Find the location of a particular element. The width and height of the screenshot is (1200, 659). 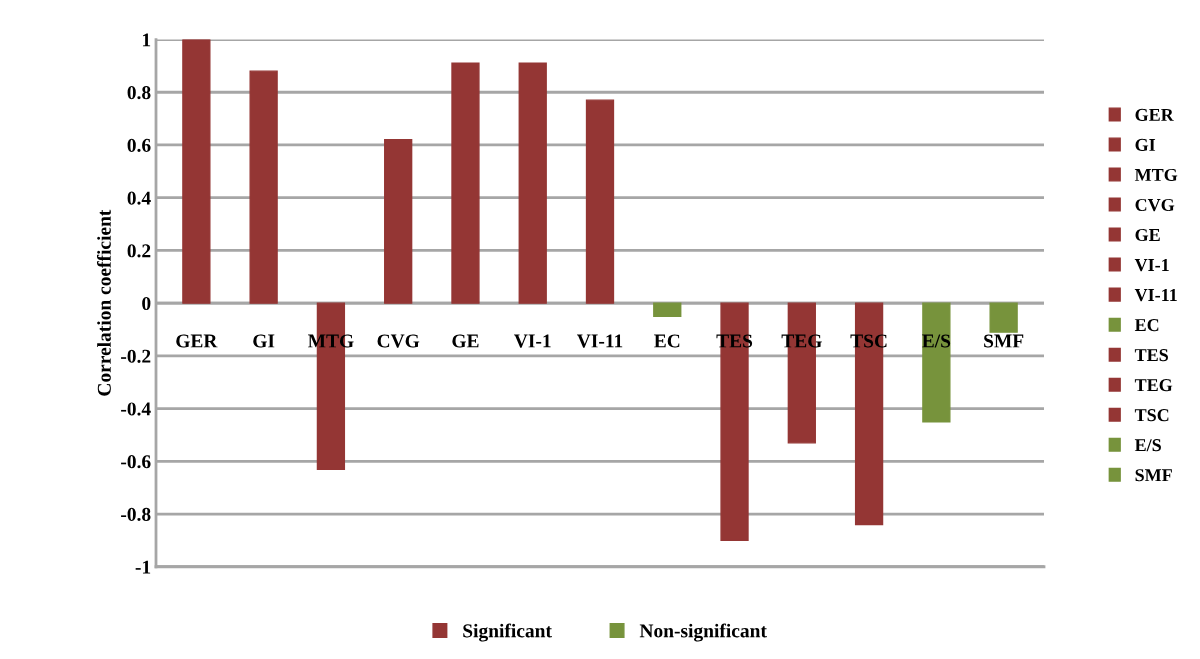

x-tick-label: EC is located at coordinates (667, 341).